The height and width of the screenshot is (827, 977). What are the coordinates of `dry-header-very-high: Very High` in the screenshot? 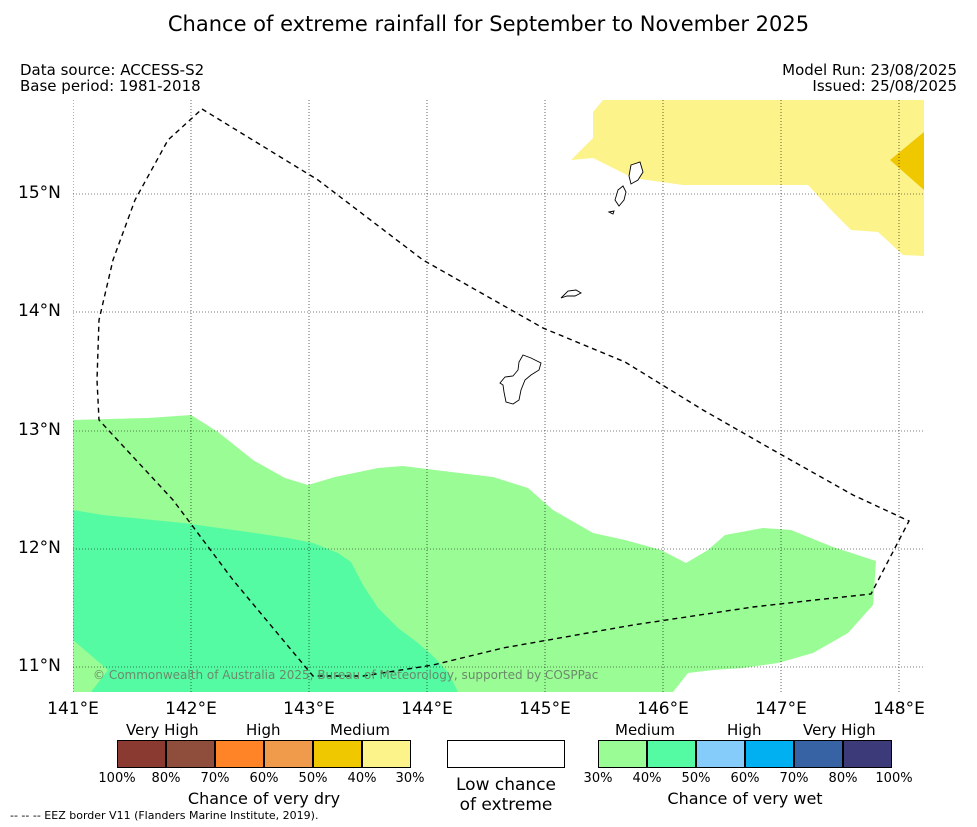 It's located at (162, 730).